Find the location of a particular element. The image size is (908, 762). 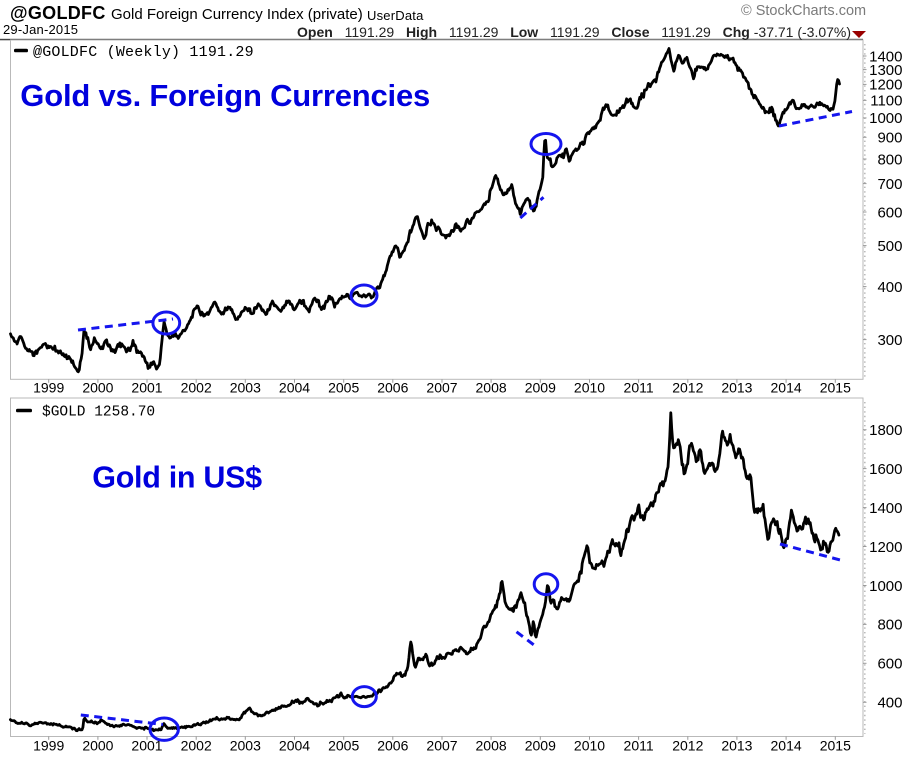

svg-text: $GOLD 1258.70 is located at coordinates (98, 412).